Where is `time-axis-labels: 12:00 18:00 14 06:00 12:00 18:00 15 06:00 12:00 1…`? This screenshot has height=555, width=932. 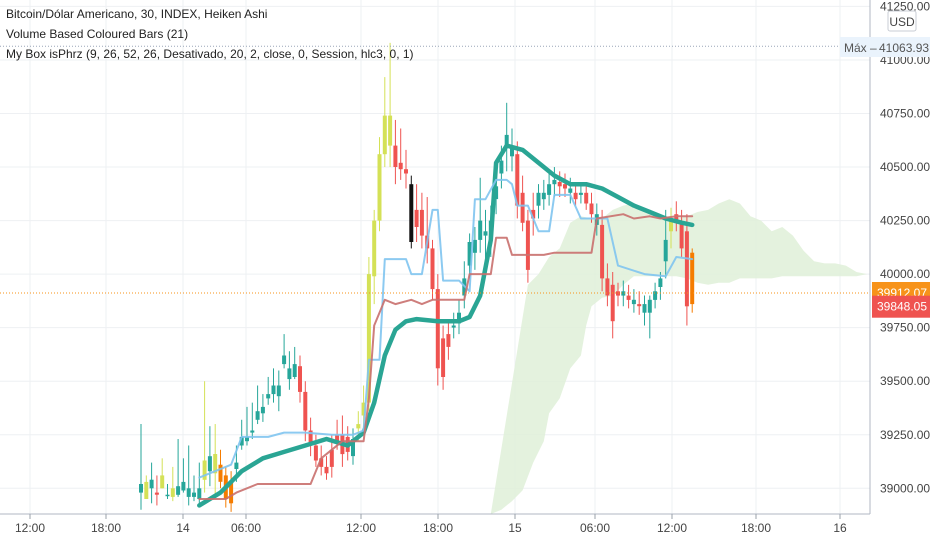 time-axis-labels: 12:00 18:00 14 06:00 12:00 18:00 15 06:00 12:00 1… is located at coordinates (431, 524).